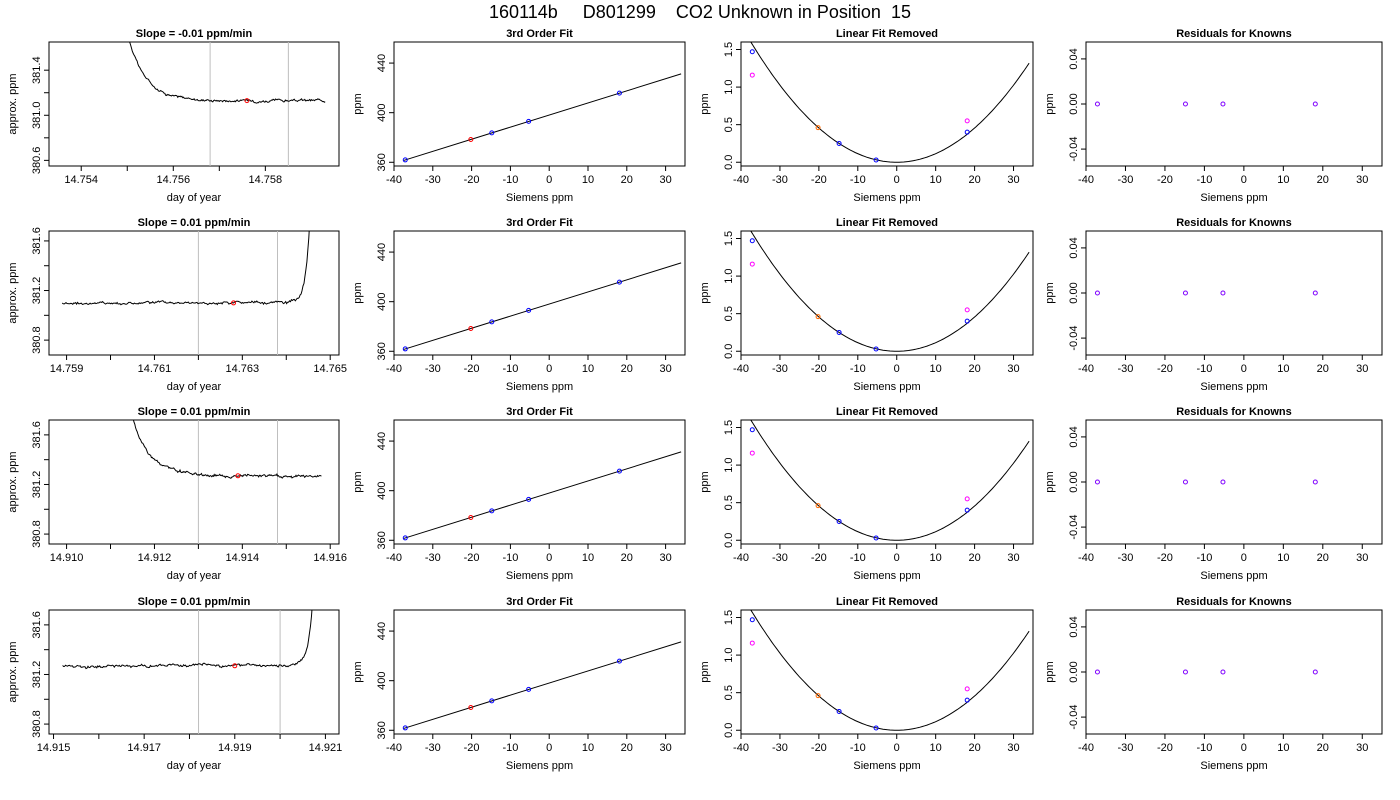 This screenshot has width=1400, height=800. Describe the element at coordinates (54, 748) in the screenshot. I see `timeseries-r4-x-tick-label: 14.915` at that location.